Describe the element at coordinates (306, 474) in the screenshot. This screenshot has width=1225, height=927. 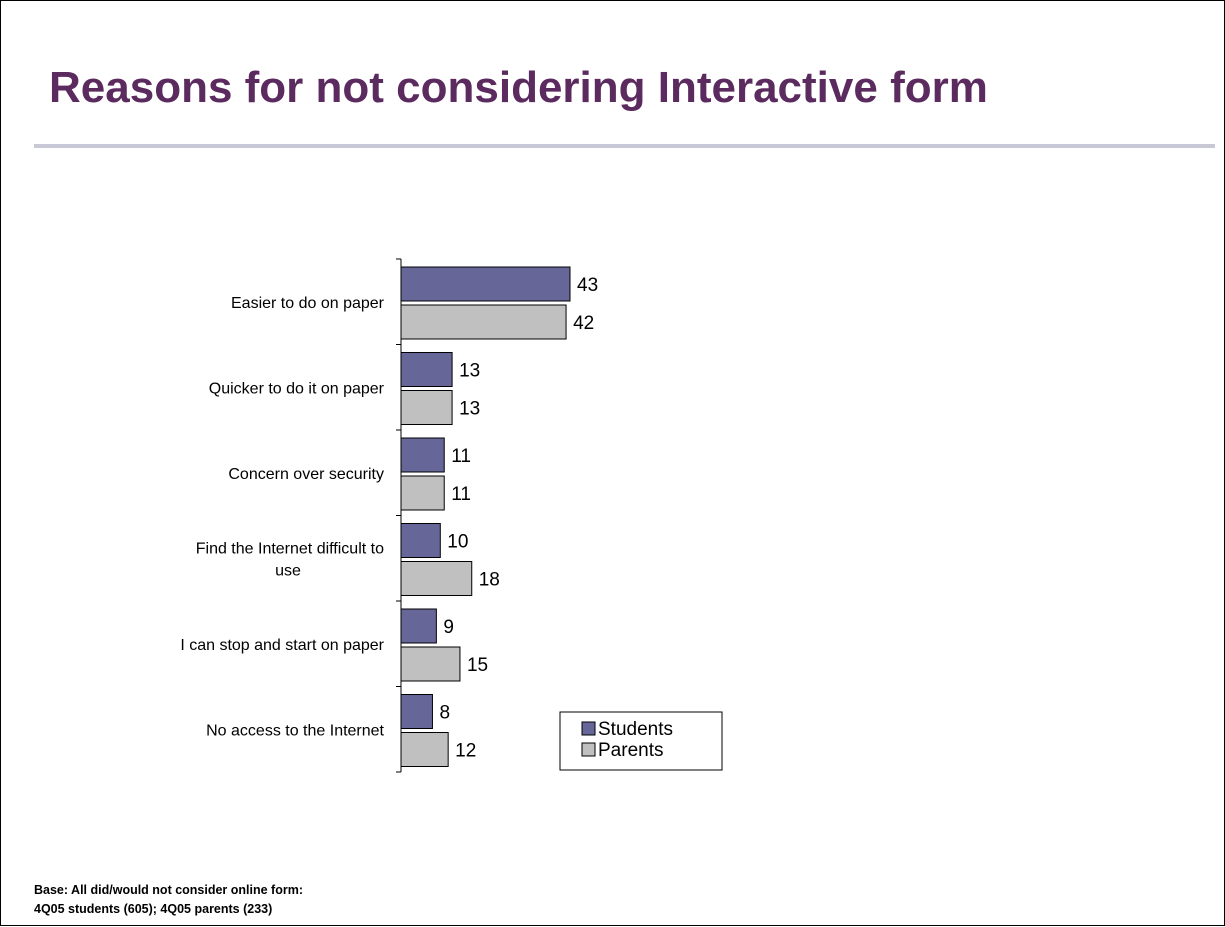
I see `category-label: Concern over security` at that location.